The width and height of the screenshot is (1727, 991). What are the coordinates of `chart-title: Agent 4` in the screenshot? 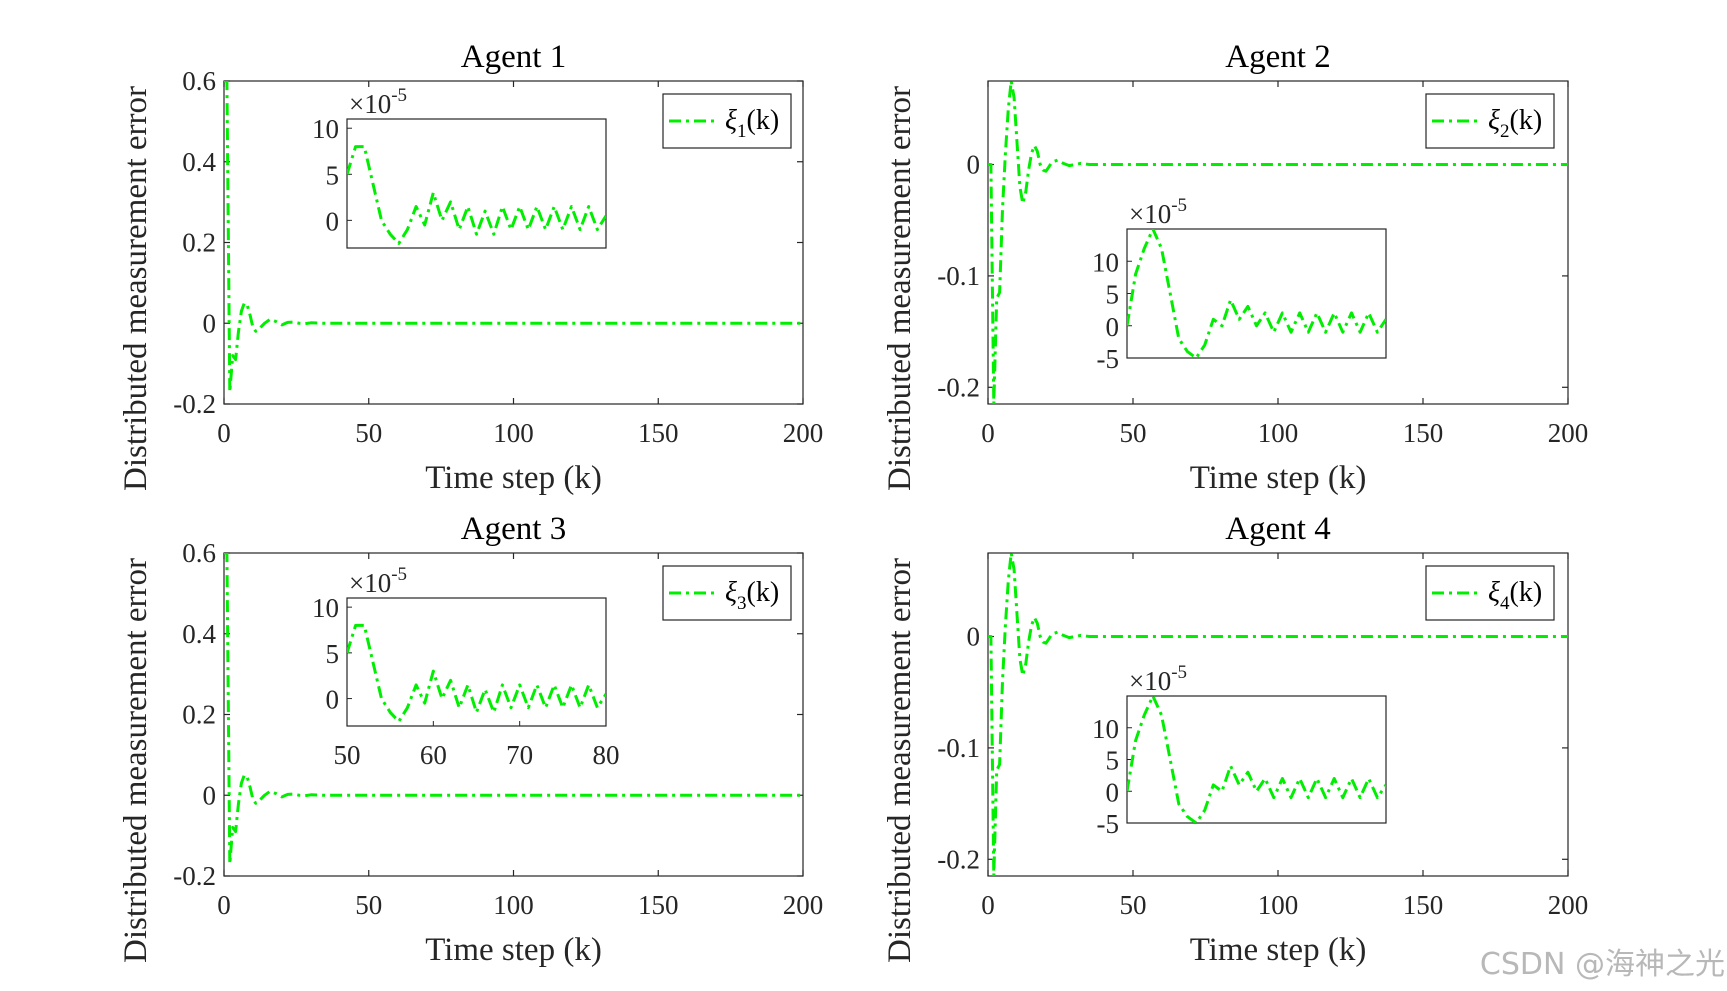 It's located at (1277, 529).